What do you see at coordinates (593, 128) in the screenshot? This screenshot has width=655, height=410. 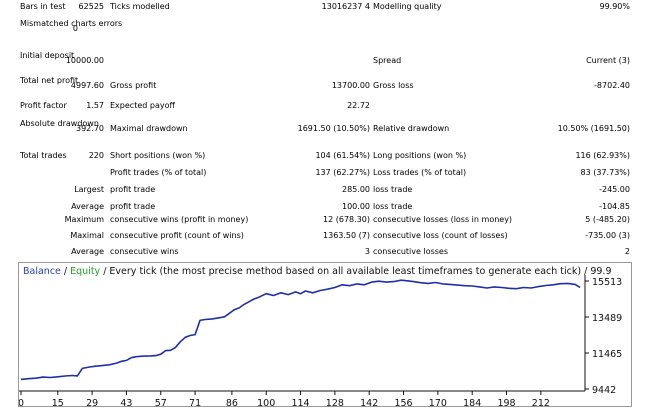 I see `report-value: 10.50% (1691.50)` at bounding box center [593, 128].